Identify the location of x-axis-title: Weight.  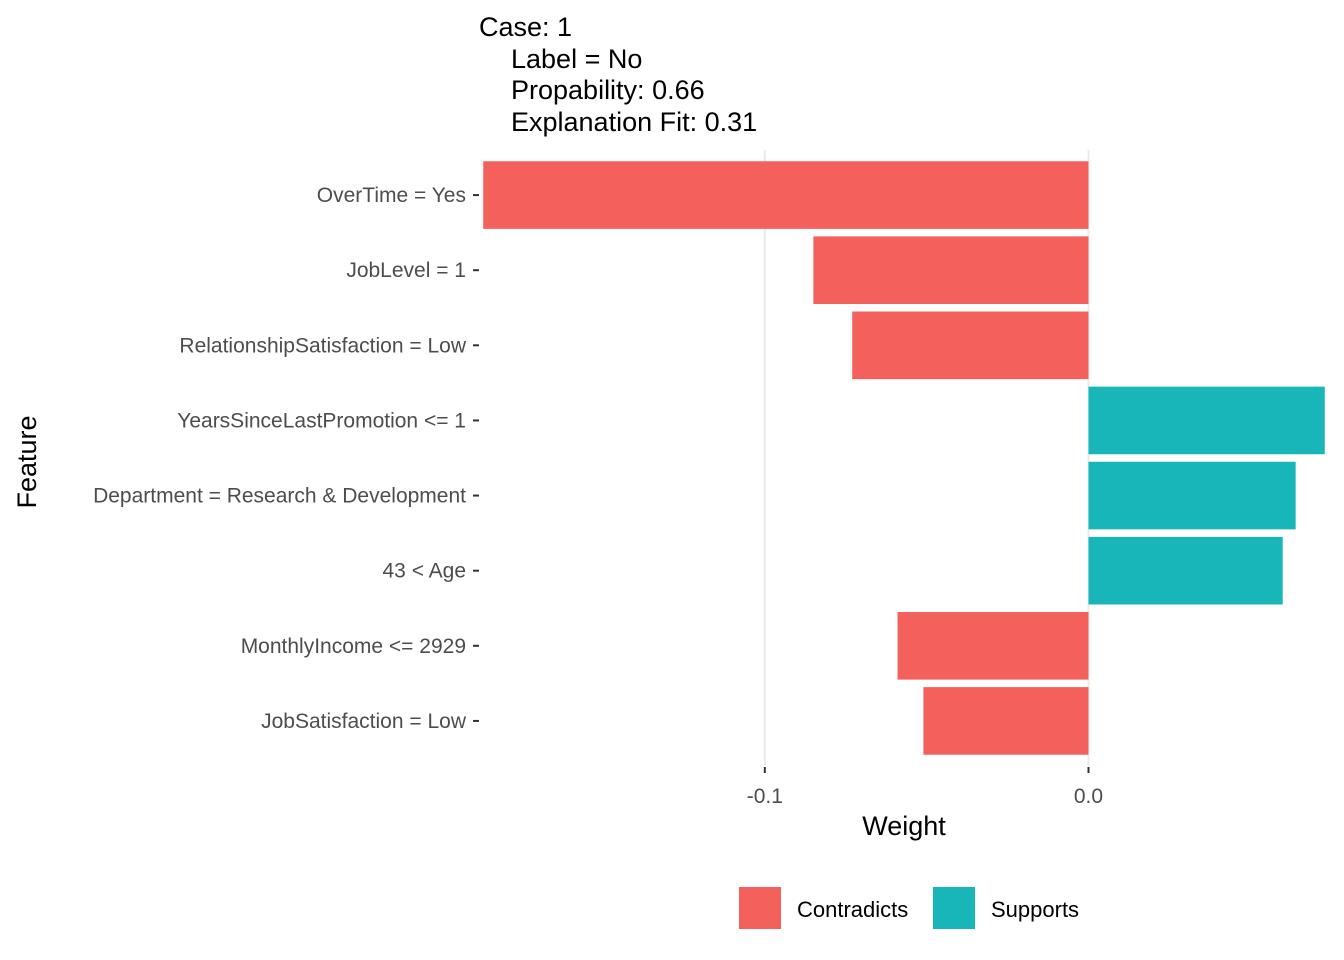
(904, 826).